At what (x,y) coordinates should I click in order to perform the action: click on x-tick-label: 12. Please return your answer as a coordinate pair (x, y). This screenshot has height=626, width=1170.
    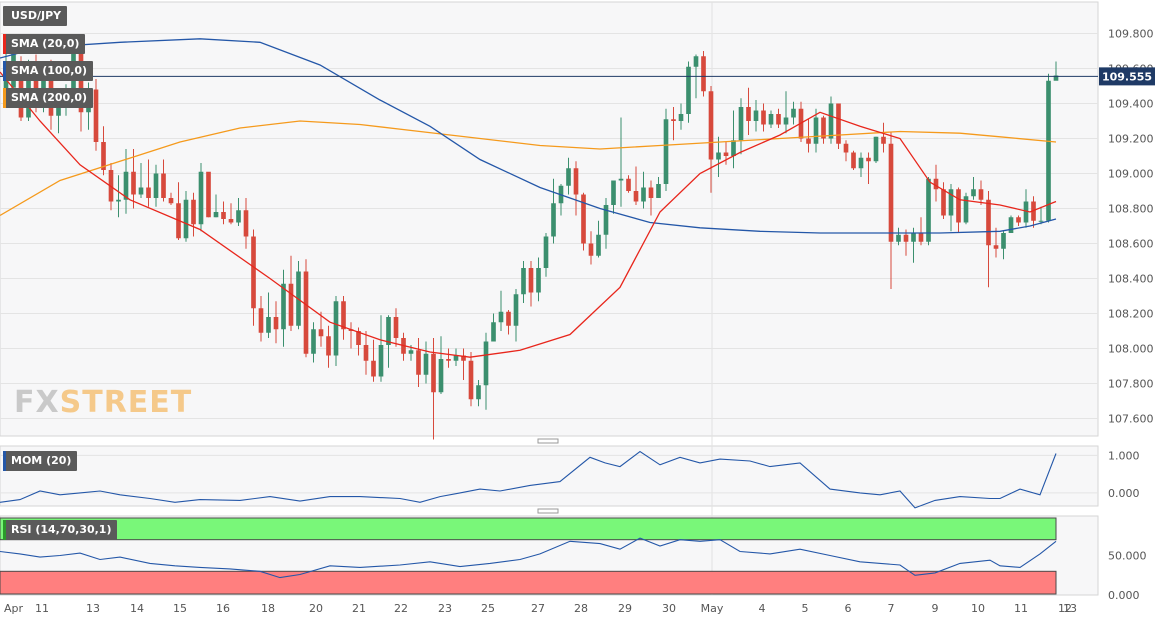
    Looking at the image, I should click on (1065, 608).